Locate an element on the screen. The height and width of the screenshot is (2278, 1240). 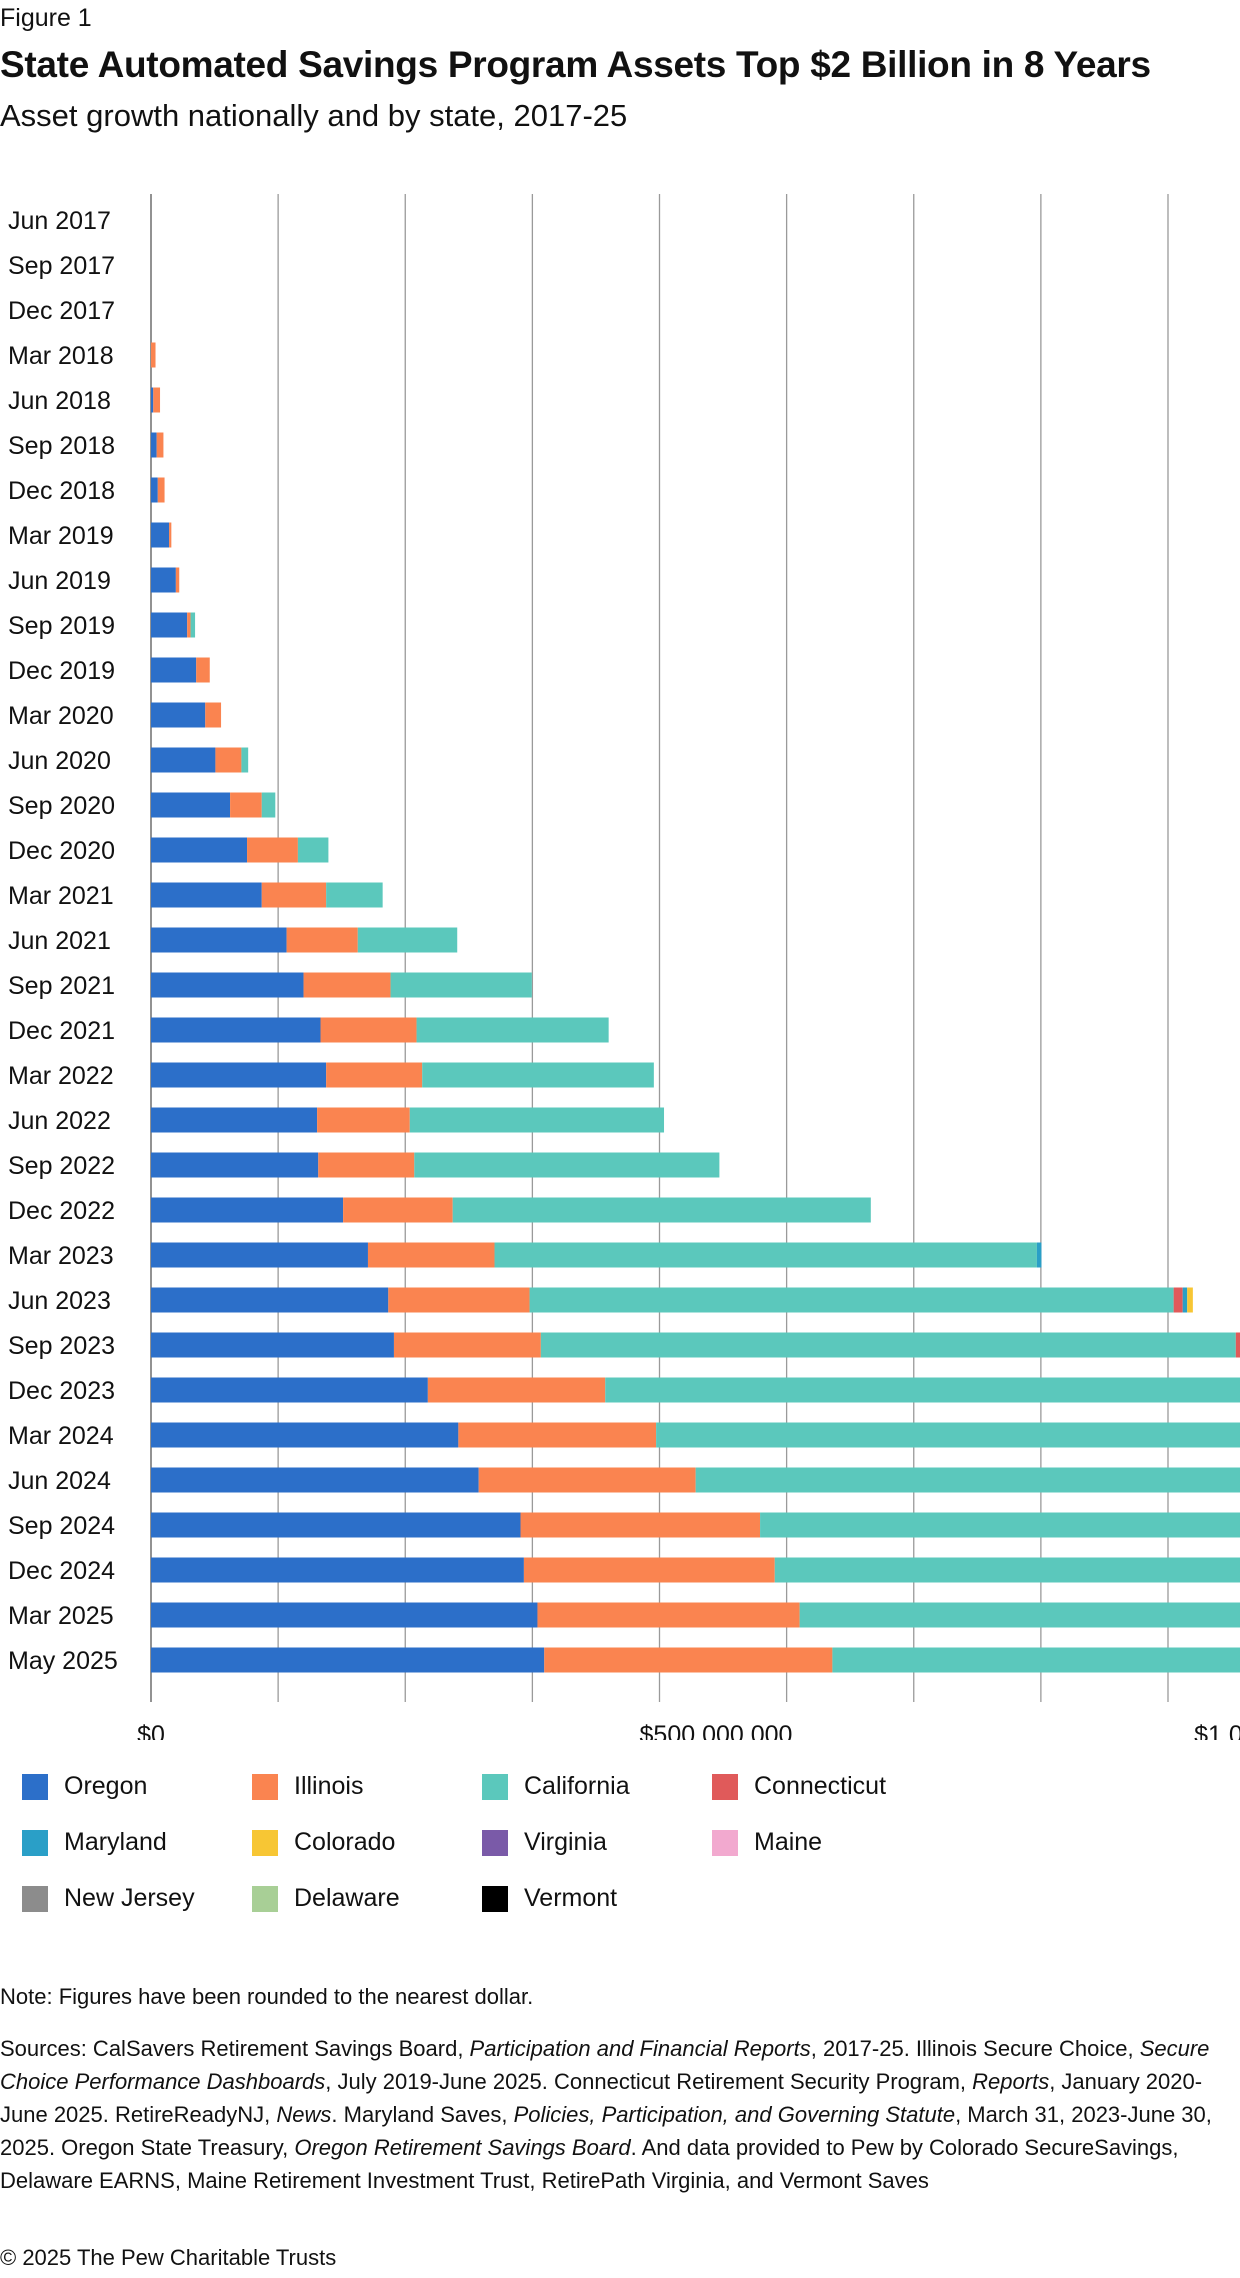
category-label: Jun 2021 is located at coordinates (59, 941).